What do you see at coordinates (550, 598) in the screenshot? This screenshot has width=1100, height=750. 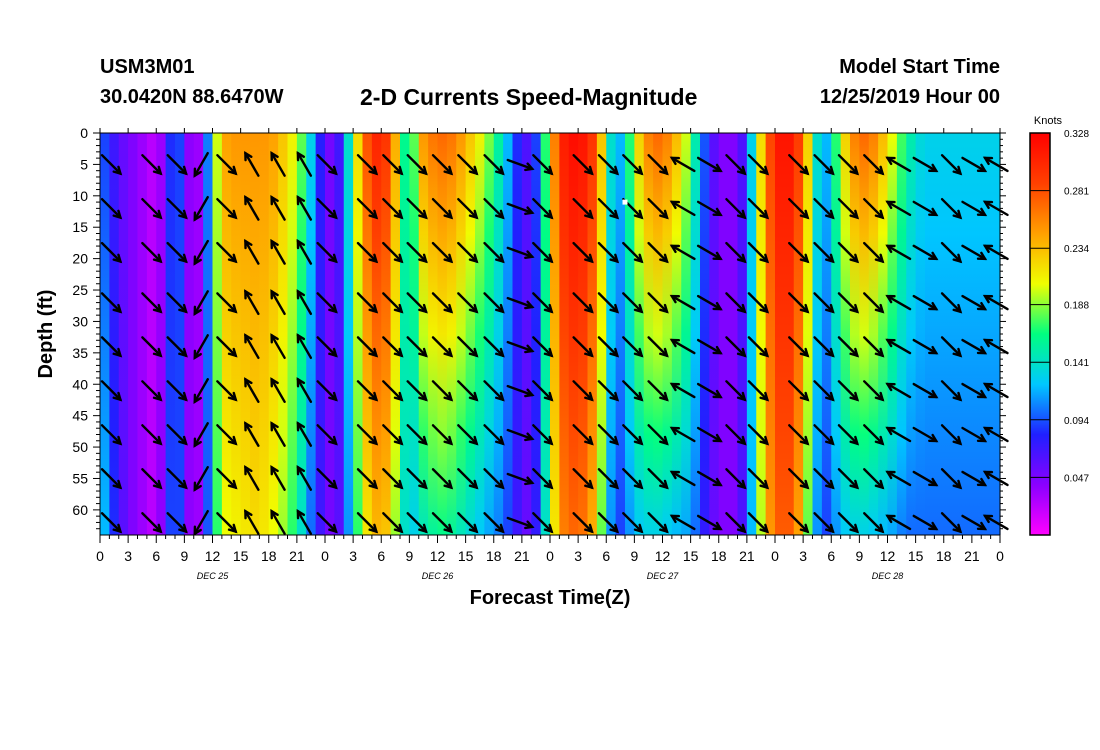 I see `x-axis-label: Forecast Time(Z)` at bounding box center [550, 598].